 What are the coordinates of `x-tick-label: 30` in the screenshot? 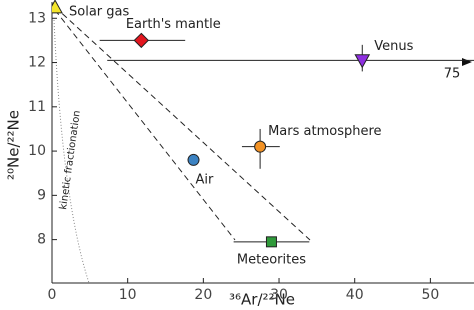 It's located at (279, 295).